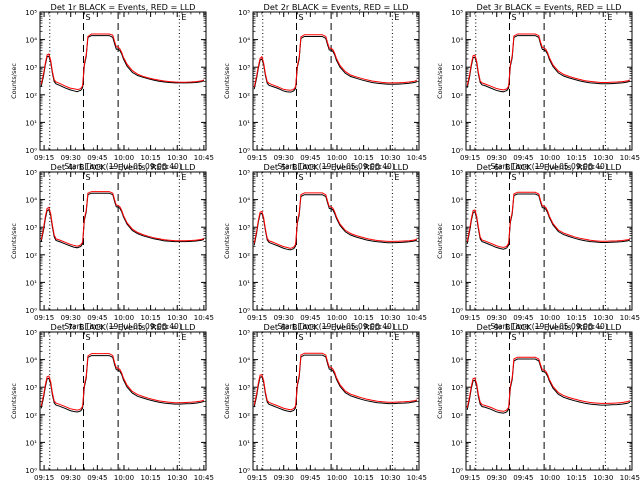  Describe the element at coordinates (123, 327) in the screenshot. I see `panel-title: Det 7r BLACK = Events, RED = LLD` at that location.